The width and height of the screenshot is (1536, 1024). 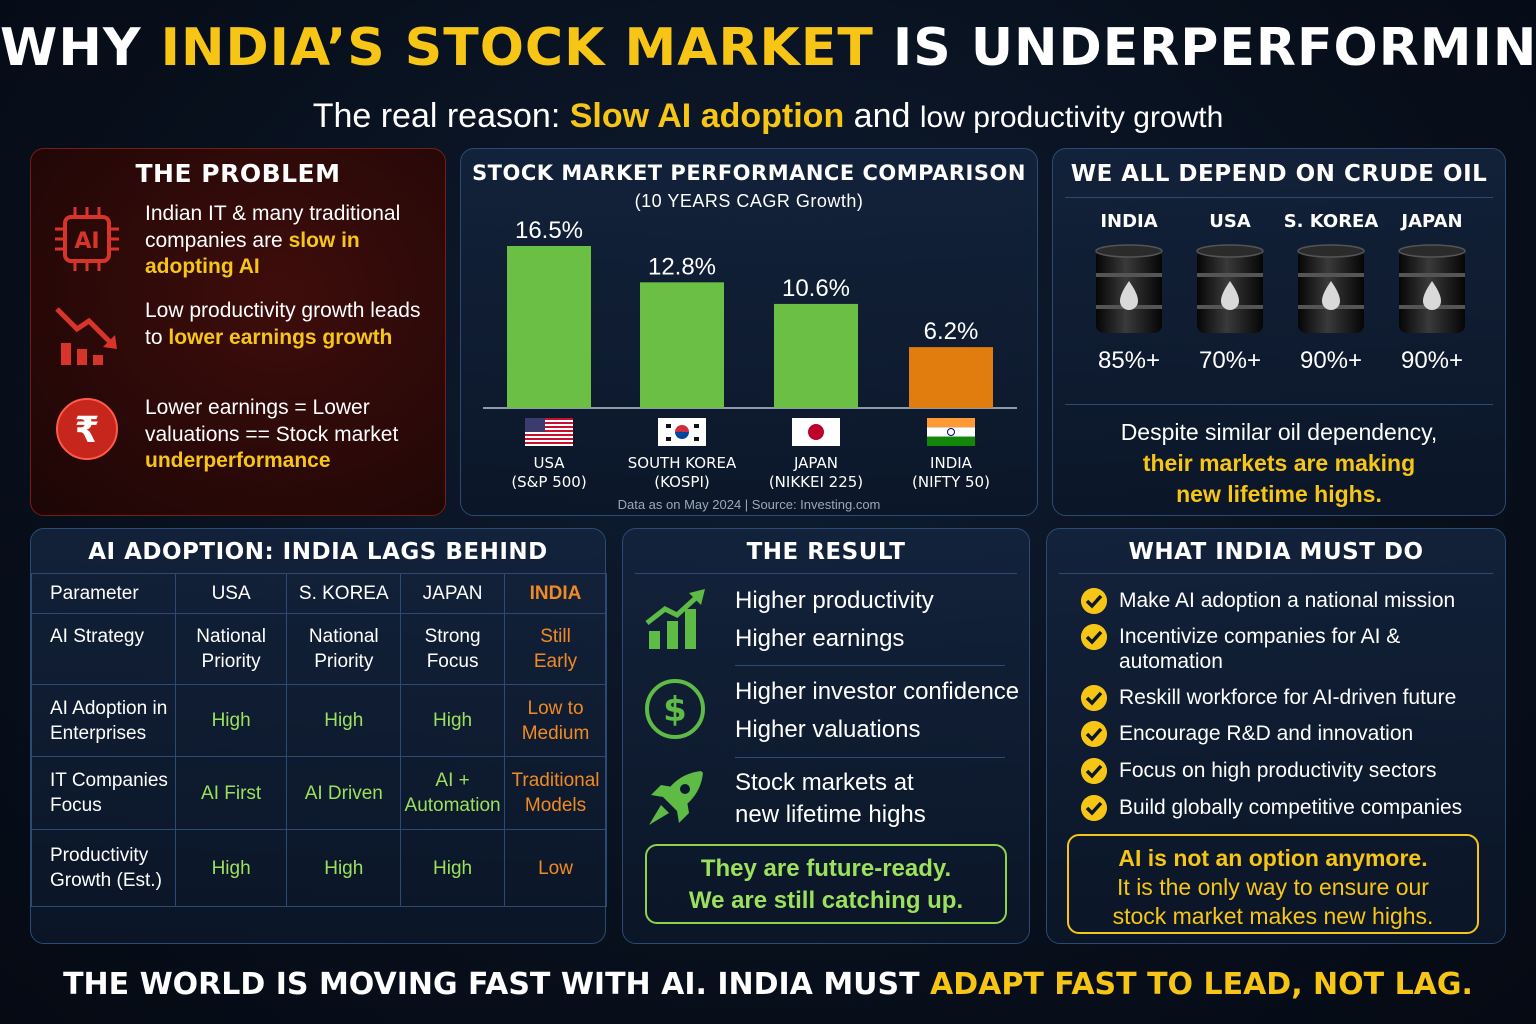 What do you see at coordinates (1273, 858) in the screenshot?
I see `callout-line: AI is not an option anymore.` at bounding box center [1273, 858].